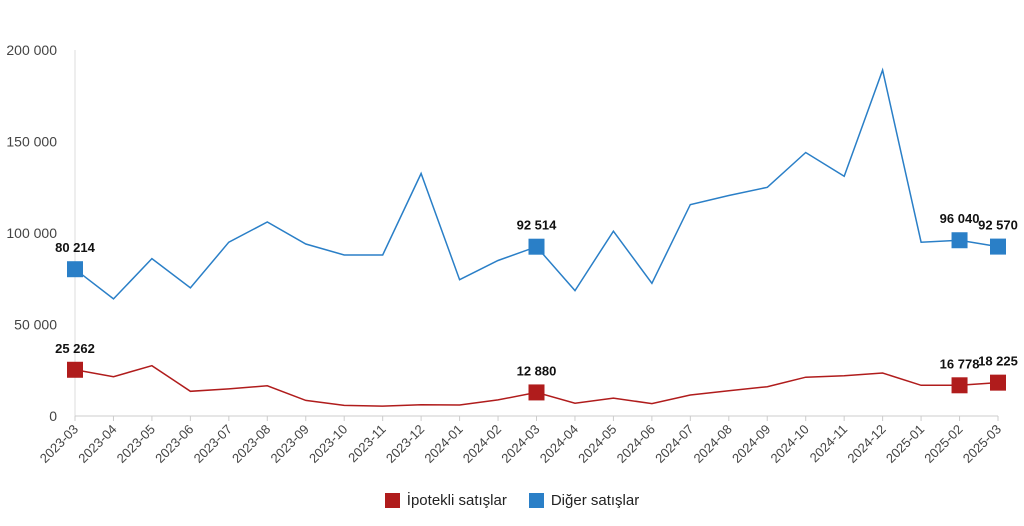 The image size is (1024, 526). I want to click on x-tick-label: 2024-06, so click(636, 444).